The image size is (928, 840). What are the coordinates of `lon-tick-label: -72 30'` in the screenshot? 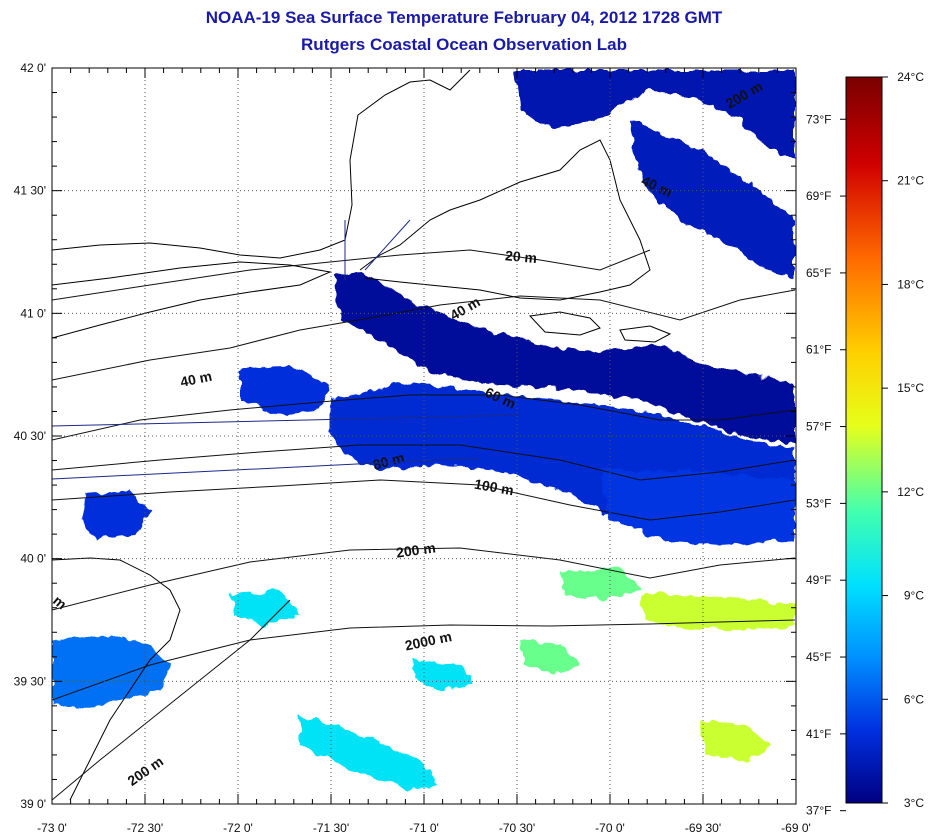 It's located at (145, 828).